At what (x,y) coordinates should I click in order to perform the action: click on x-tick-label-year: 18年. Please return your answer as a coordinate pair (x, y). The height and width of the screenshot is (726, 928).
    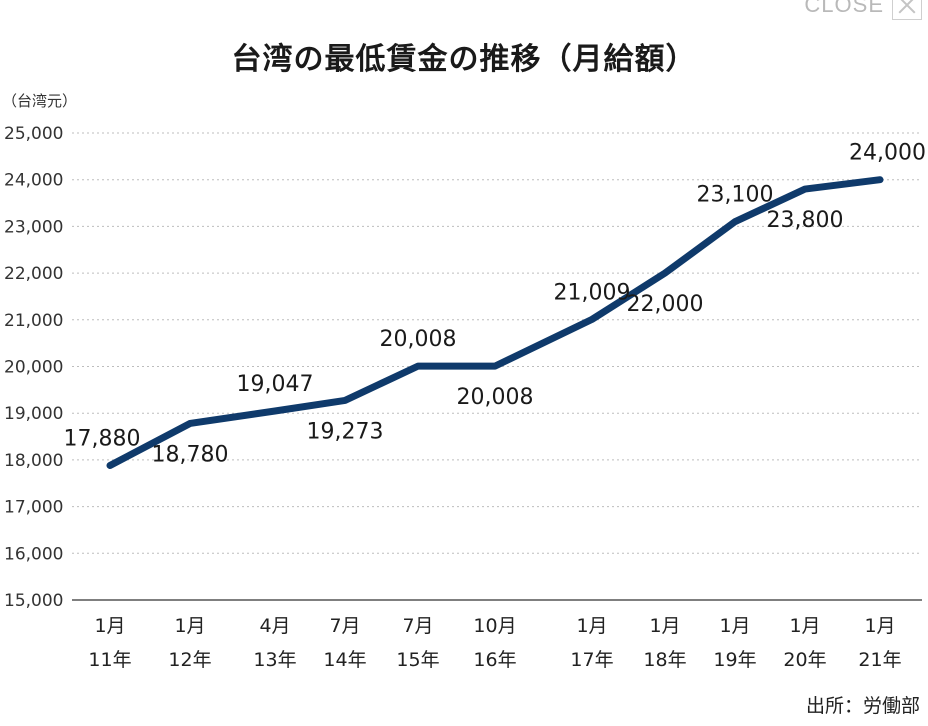
    Looking at the image, I should click on (664, 660).